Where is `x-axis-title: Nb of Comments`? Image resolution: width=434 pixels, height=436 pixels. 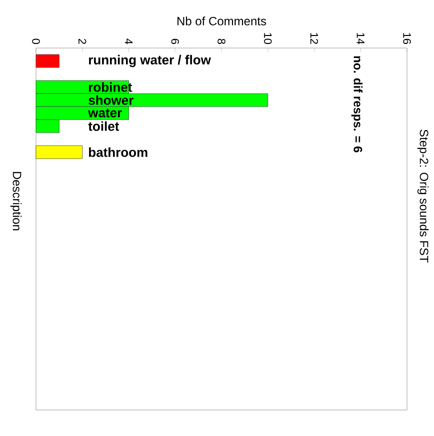 x-axis-title: Nb of Comments is located at coordinates (221, 21).